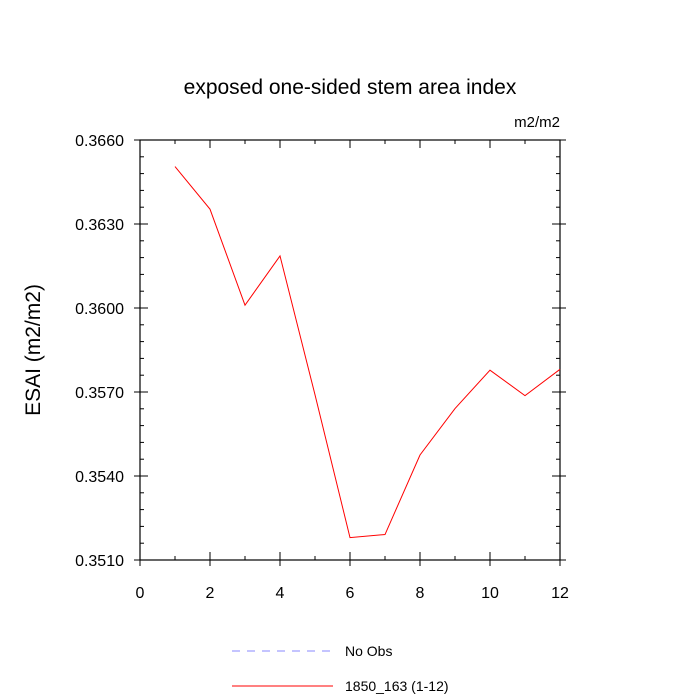 The image size is (700, 700). Describe the element at coordinates (420, 593) in the screenshot. I see `x-tick-label: 8` at that location.